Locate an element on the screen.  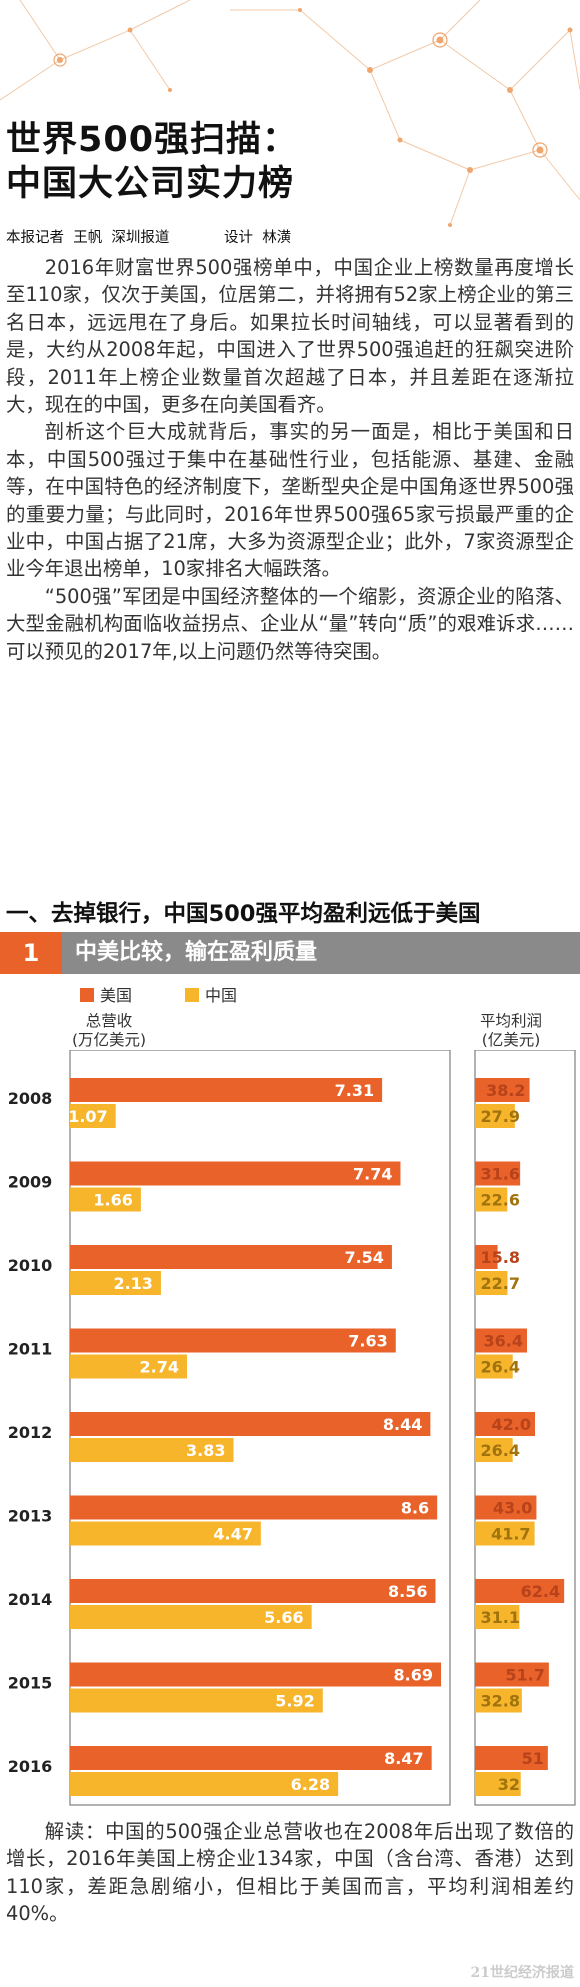
profit-value-us: 51.7 is located at coordinates (524, 1675).